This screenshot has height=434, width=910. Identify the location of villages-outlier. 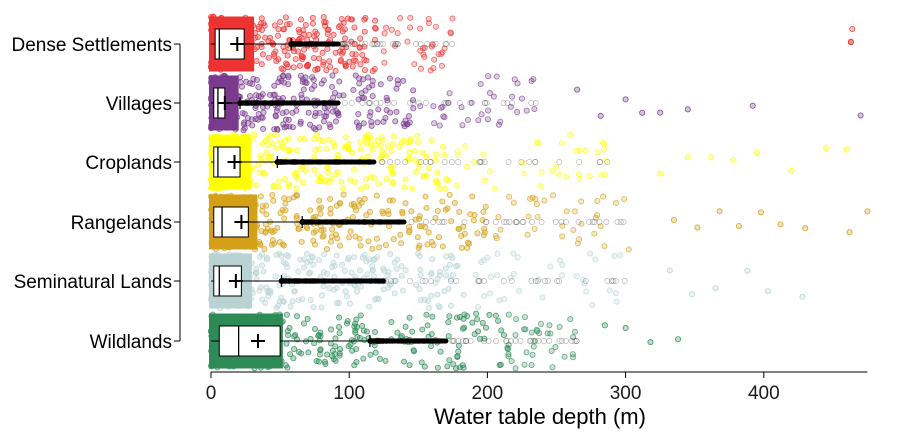
(752, 105).